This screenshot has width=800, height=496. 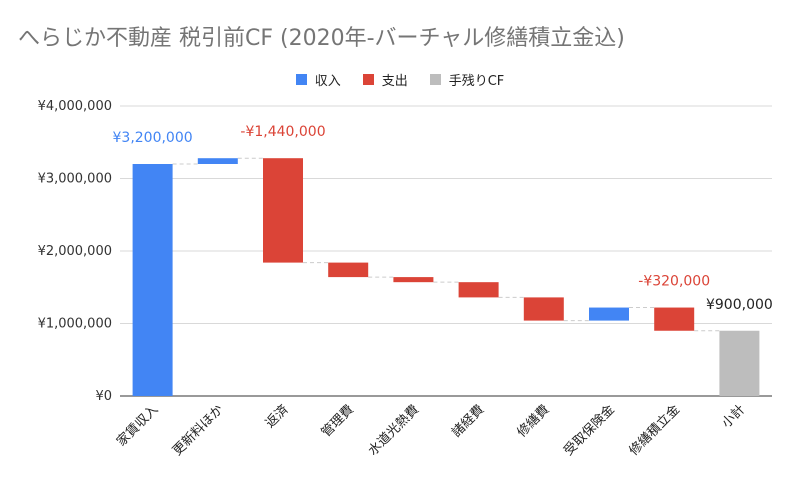 I want to click on legend-label-net-cf: 手残りCF, so click(x=476, y=81).